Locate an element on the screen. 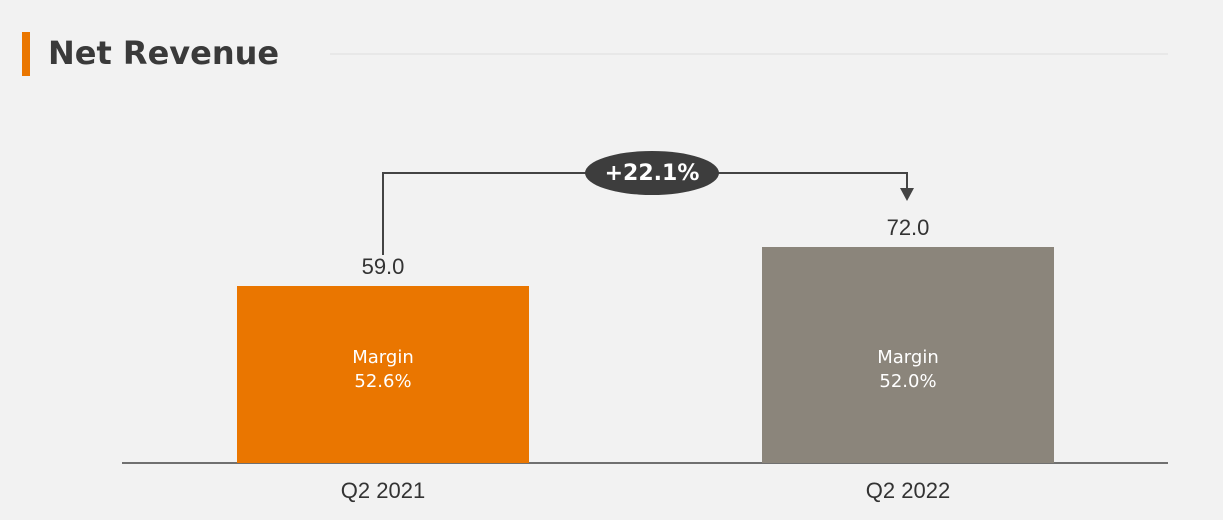 The image size is (1223, 520). value-label: 59.0 is located at coordinates (383, 266).